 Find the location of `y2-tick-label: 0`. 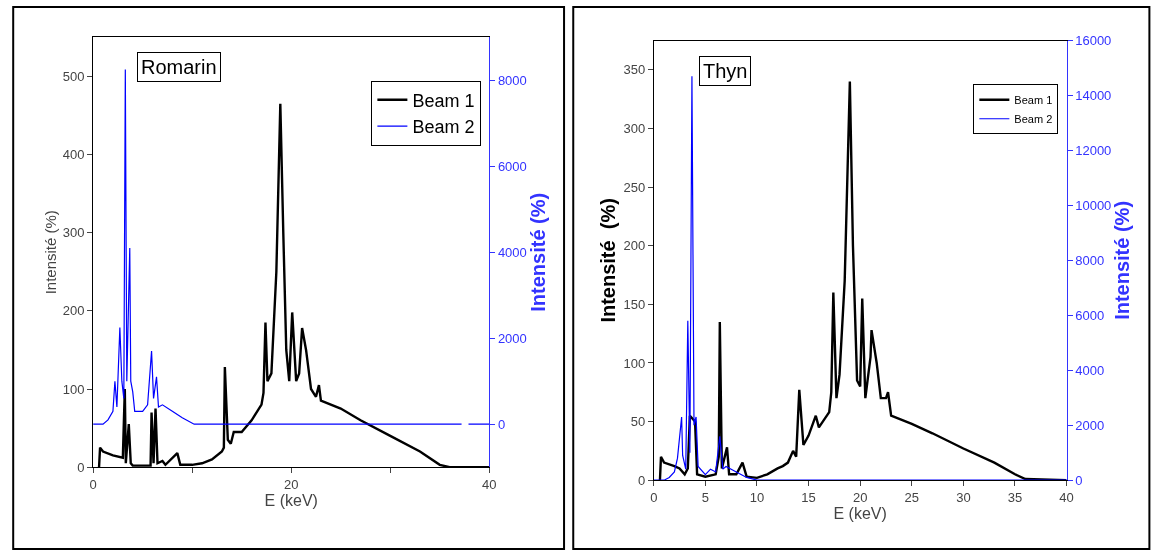

y2-tick-label: 0 is located at coordinates (501, 424).